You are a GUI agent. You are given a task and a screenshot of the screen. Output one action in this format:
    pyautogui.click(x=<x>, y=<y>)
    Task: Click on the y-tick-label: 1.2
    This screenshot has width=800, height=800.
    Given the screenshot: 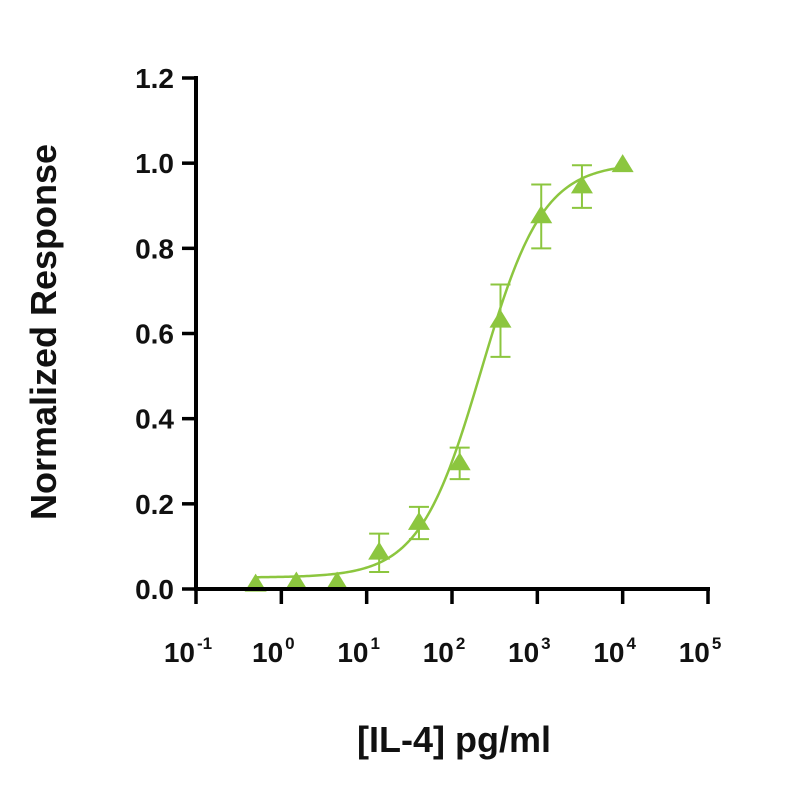 What is the action you would take?
    pyautogui.click(x=154, y=78)
    